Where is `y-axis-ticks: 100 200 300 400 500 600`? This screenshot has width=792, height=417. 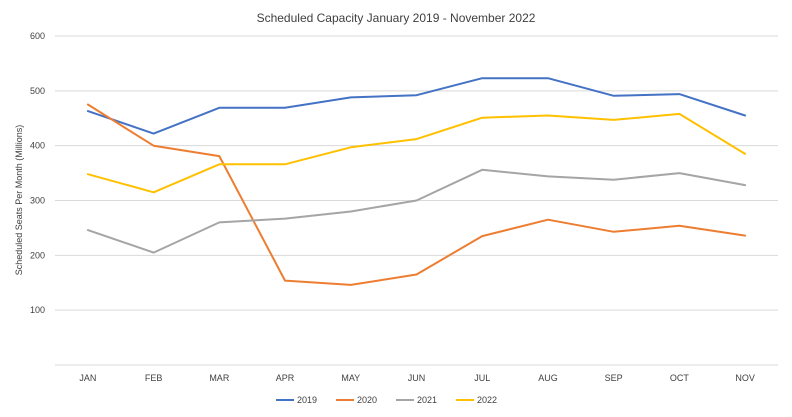
y-axis-ticks: 100 200 300 400 500 600 is located at coordinates (37, 173).